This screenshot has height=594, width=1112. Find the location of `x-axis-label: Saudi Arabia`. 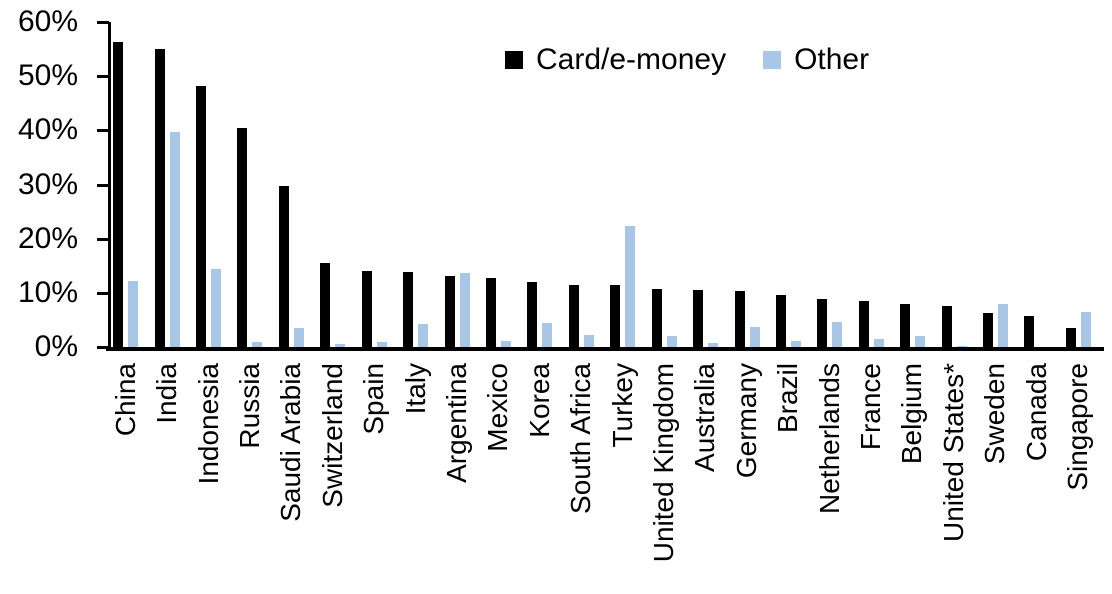

x-axis-label: Saudi Arabia is located at coordinates (291, 442).